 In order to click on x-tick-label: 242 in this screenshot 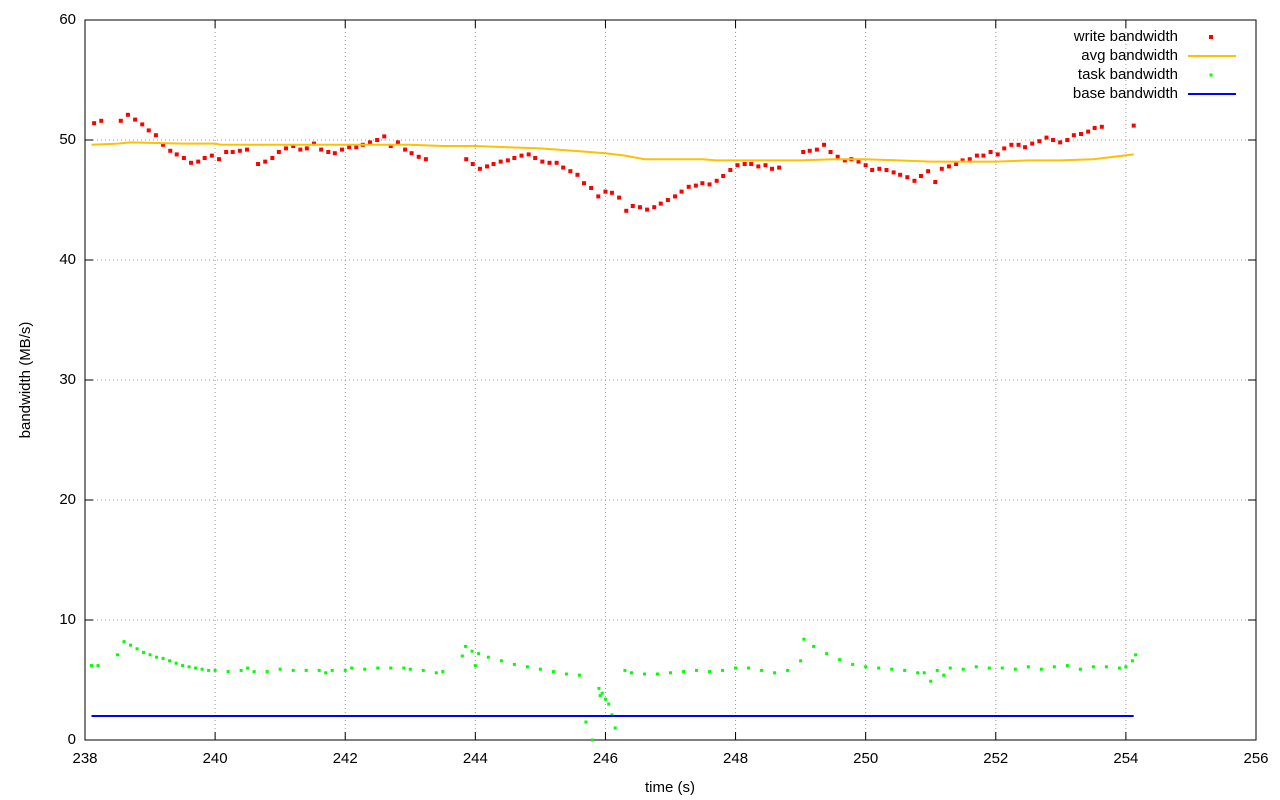, I will do `click(345, 758)`.